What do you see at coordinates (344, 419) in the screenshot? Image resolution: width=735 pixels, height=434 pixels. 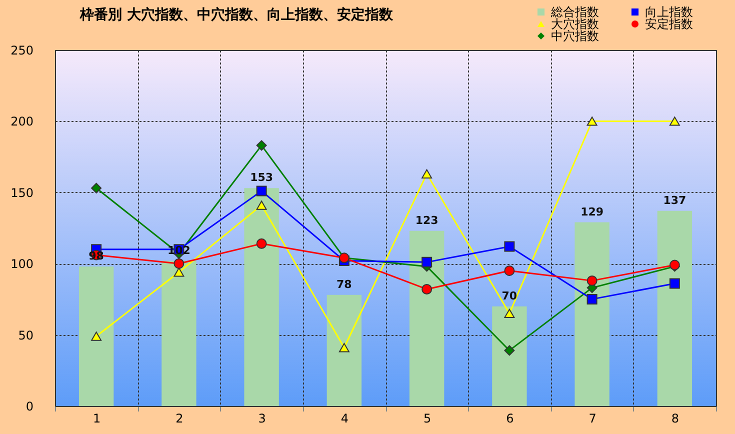 I see `x-tick-label: 4` at bounding box center [344, 419].